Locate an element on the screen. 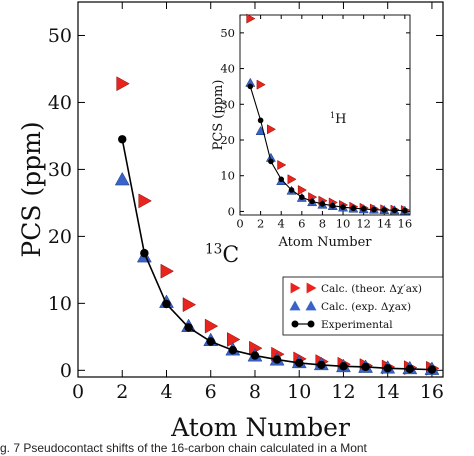 The width and height of the screenshot is (474, 456). nucleus-mass-number: 13 is located at coordinates (213, 250).